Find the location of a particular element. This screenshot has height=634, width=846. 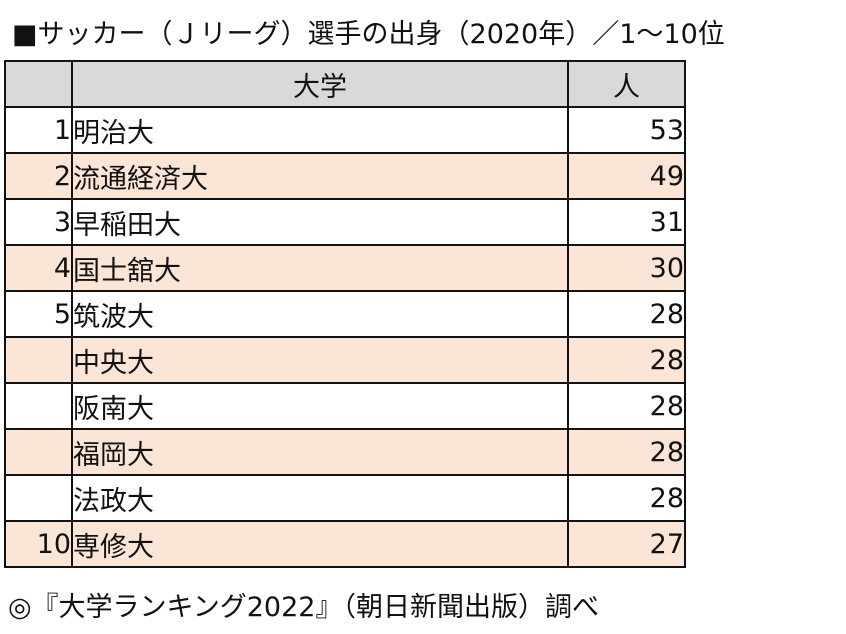

university-cell: 流通経済大 is located at coordinates (320, 176).